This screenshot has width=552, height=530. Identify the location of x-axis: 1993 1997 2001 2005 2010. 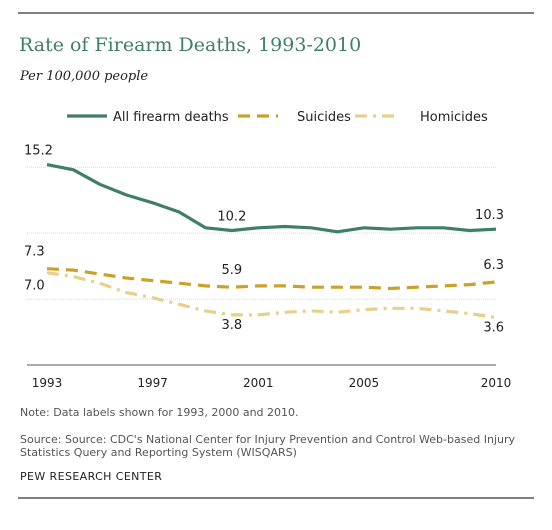
(269, 377).